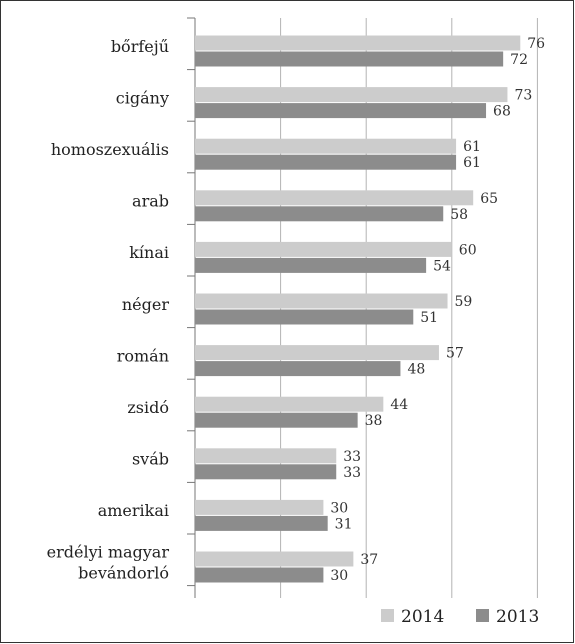 Image resolution: width=575 pixels, height=644 pixels. I want to click on value-label-2013-7: 38, so click(374, 421).